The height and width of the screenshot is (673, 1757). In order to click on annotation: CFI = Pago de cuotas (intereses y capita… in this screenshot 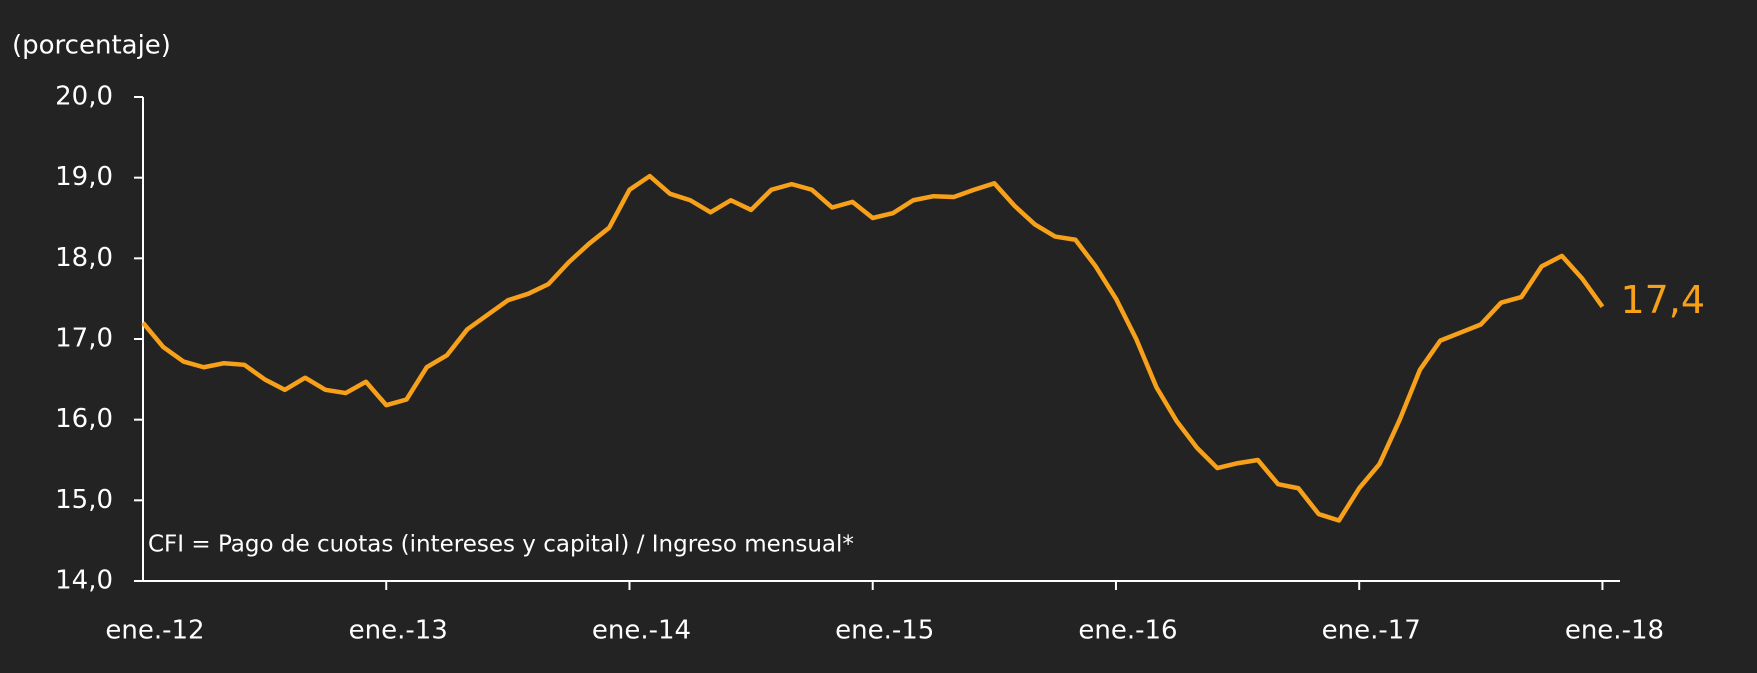, I will do `click(501, 545)`.